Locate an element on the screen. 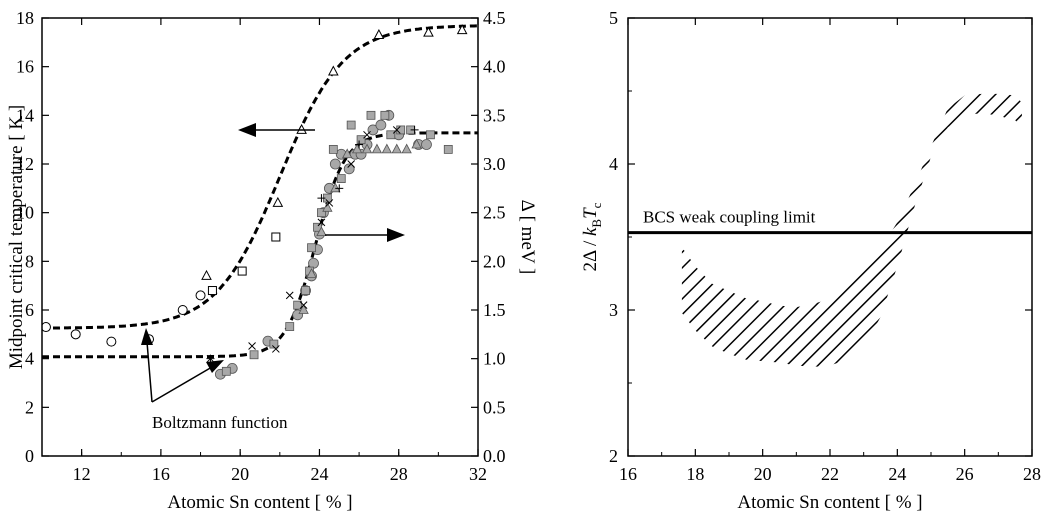  x-tick-label: 12 is located at coordinates (82, 474).